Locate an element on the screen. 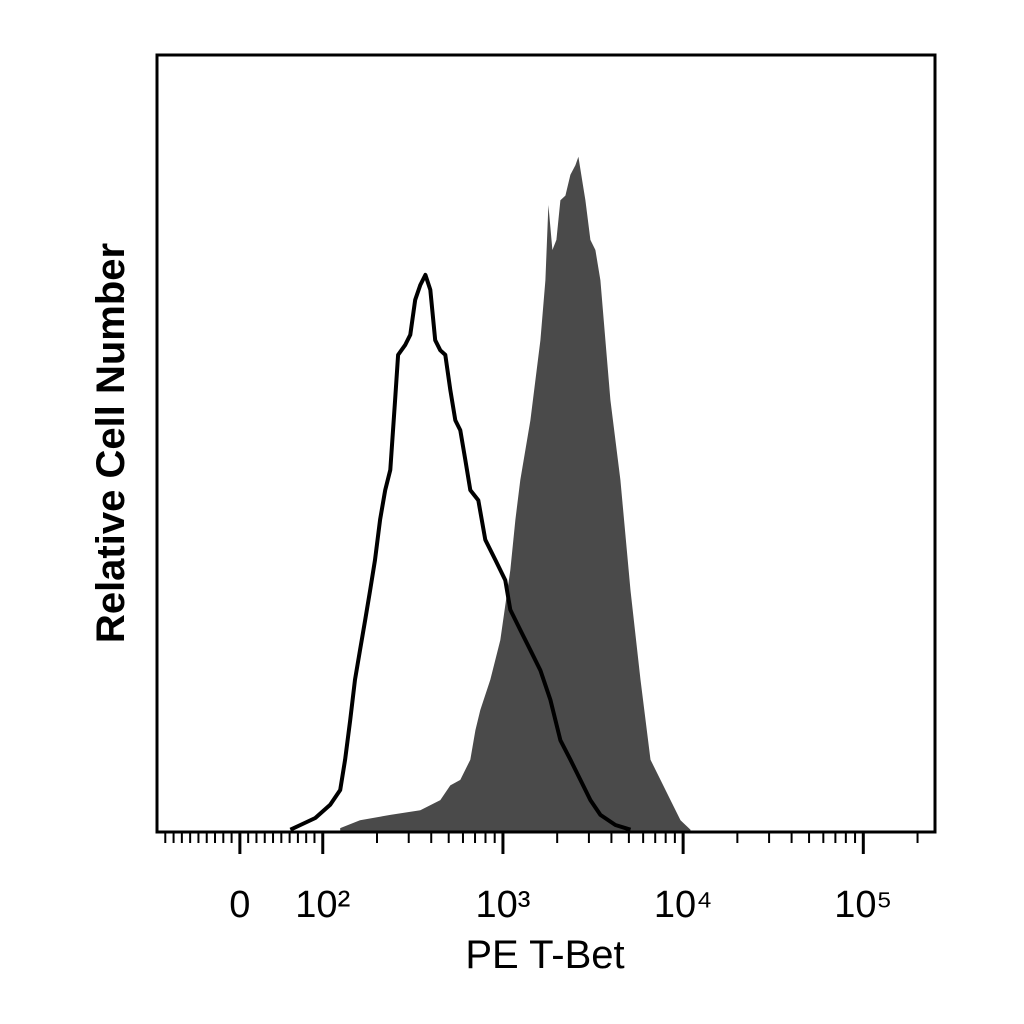  x-tick-label: 10⁴ is located at coordinates (683, 905).